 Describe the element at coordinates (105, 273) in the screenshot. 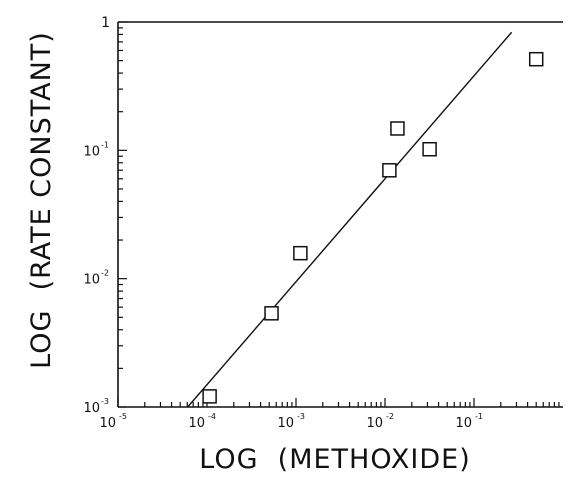

I see `y-tick-exponent: -2` at that location.